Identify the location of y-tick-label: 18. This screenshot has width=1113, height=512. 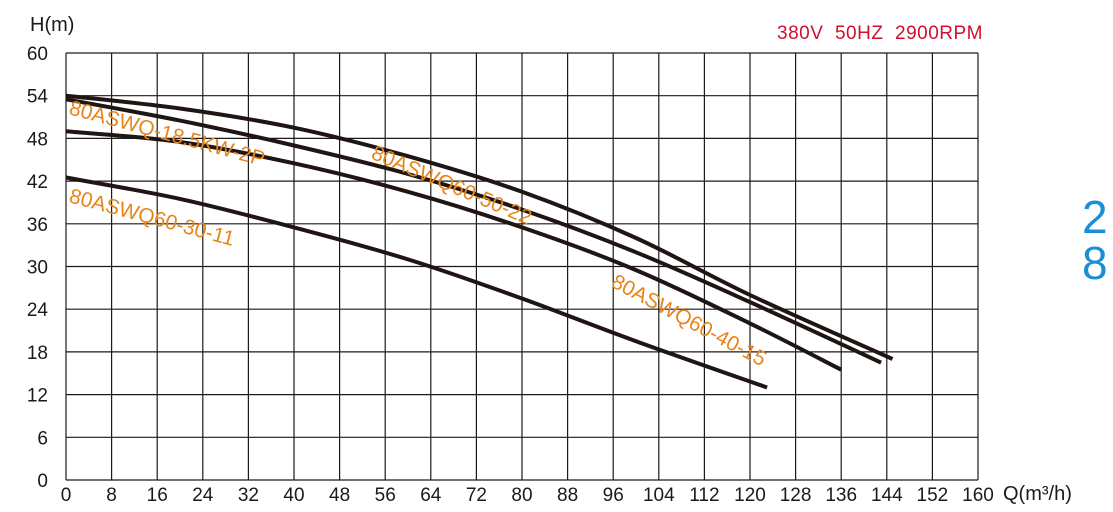
(37, 353).